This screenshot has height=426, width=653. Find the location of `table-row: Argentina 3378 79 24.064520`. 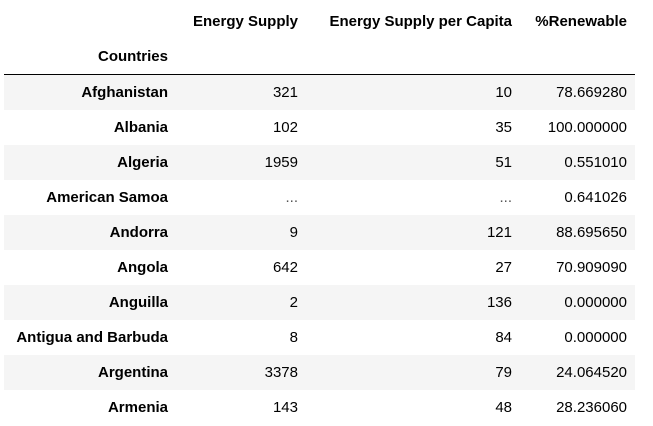

table-row: Argentina 3378 79 24.064520 is located at coordinates (319, 372).